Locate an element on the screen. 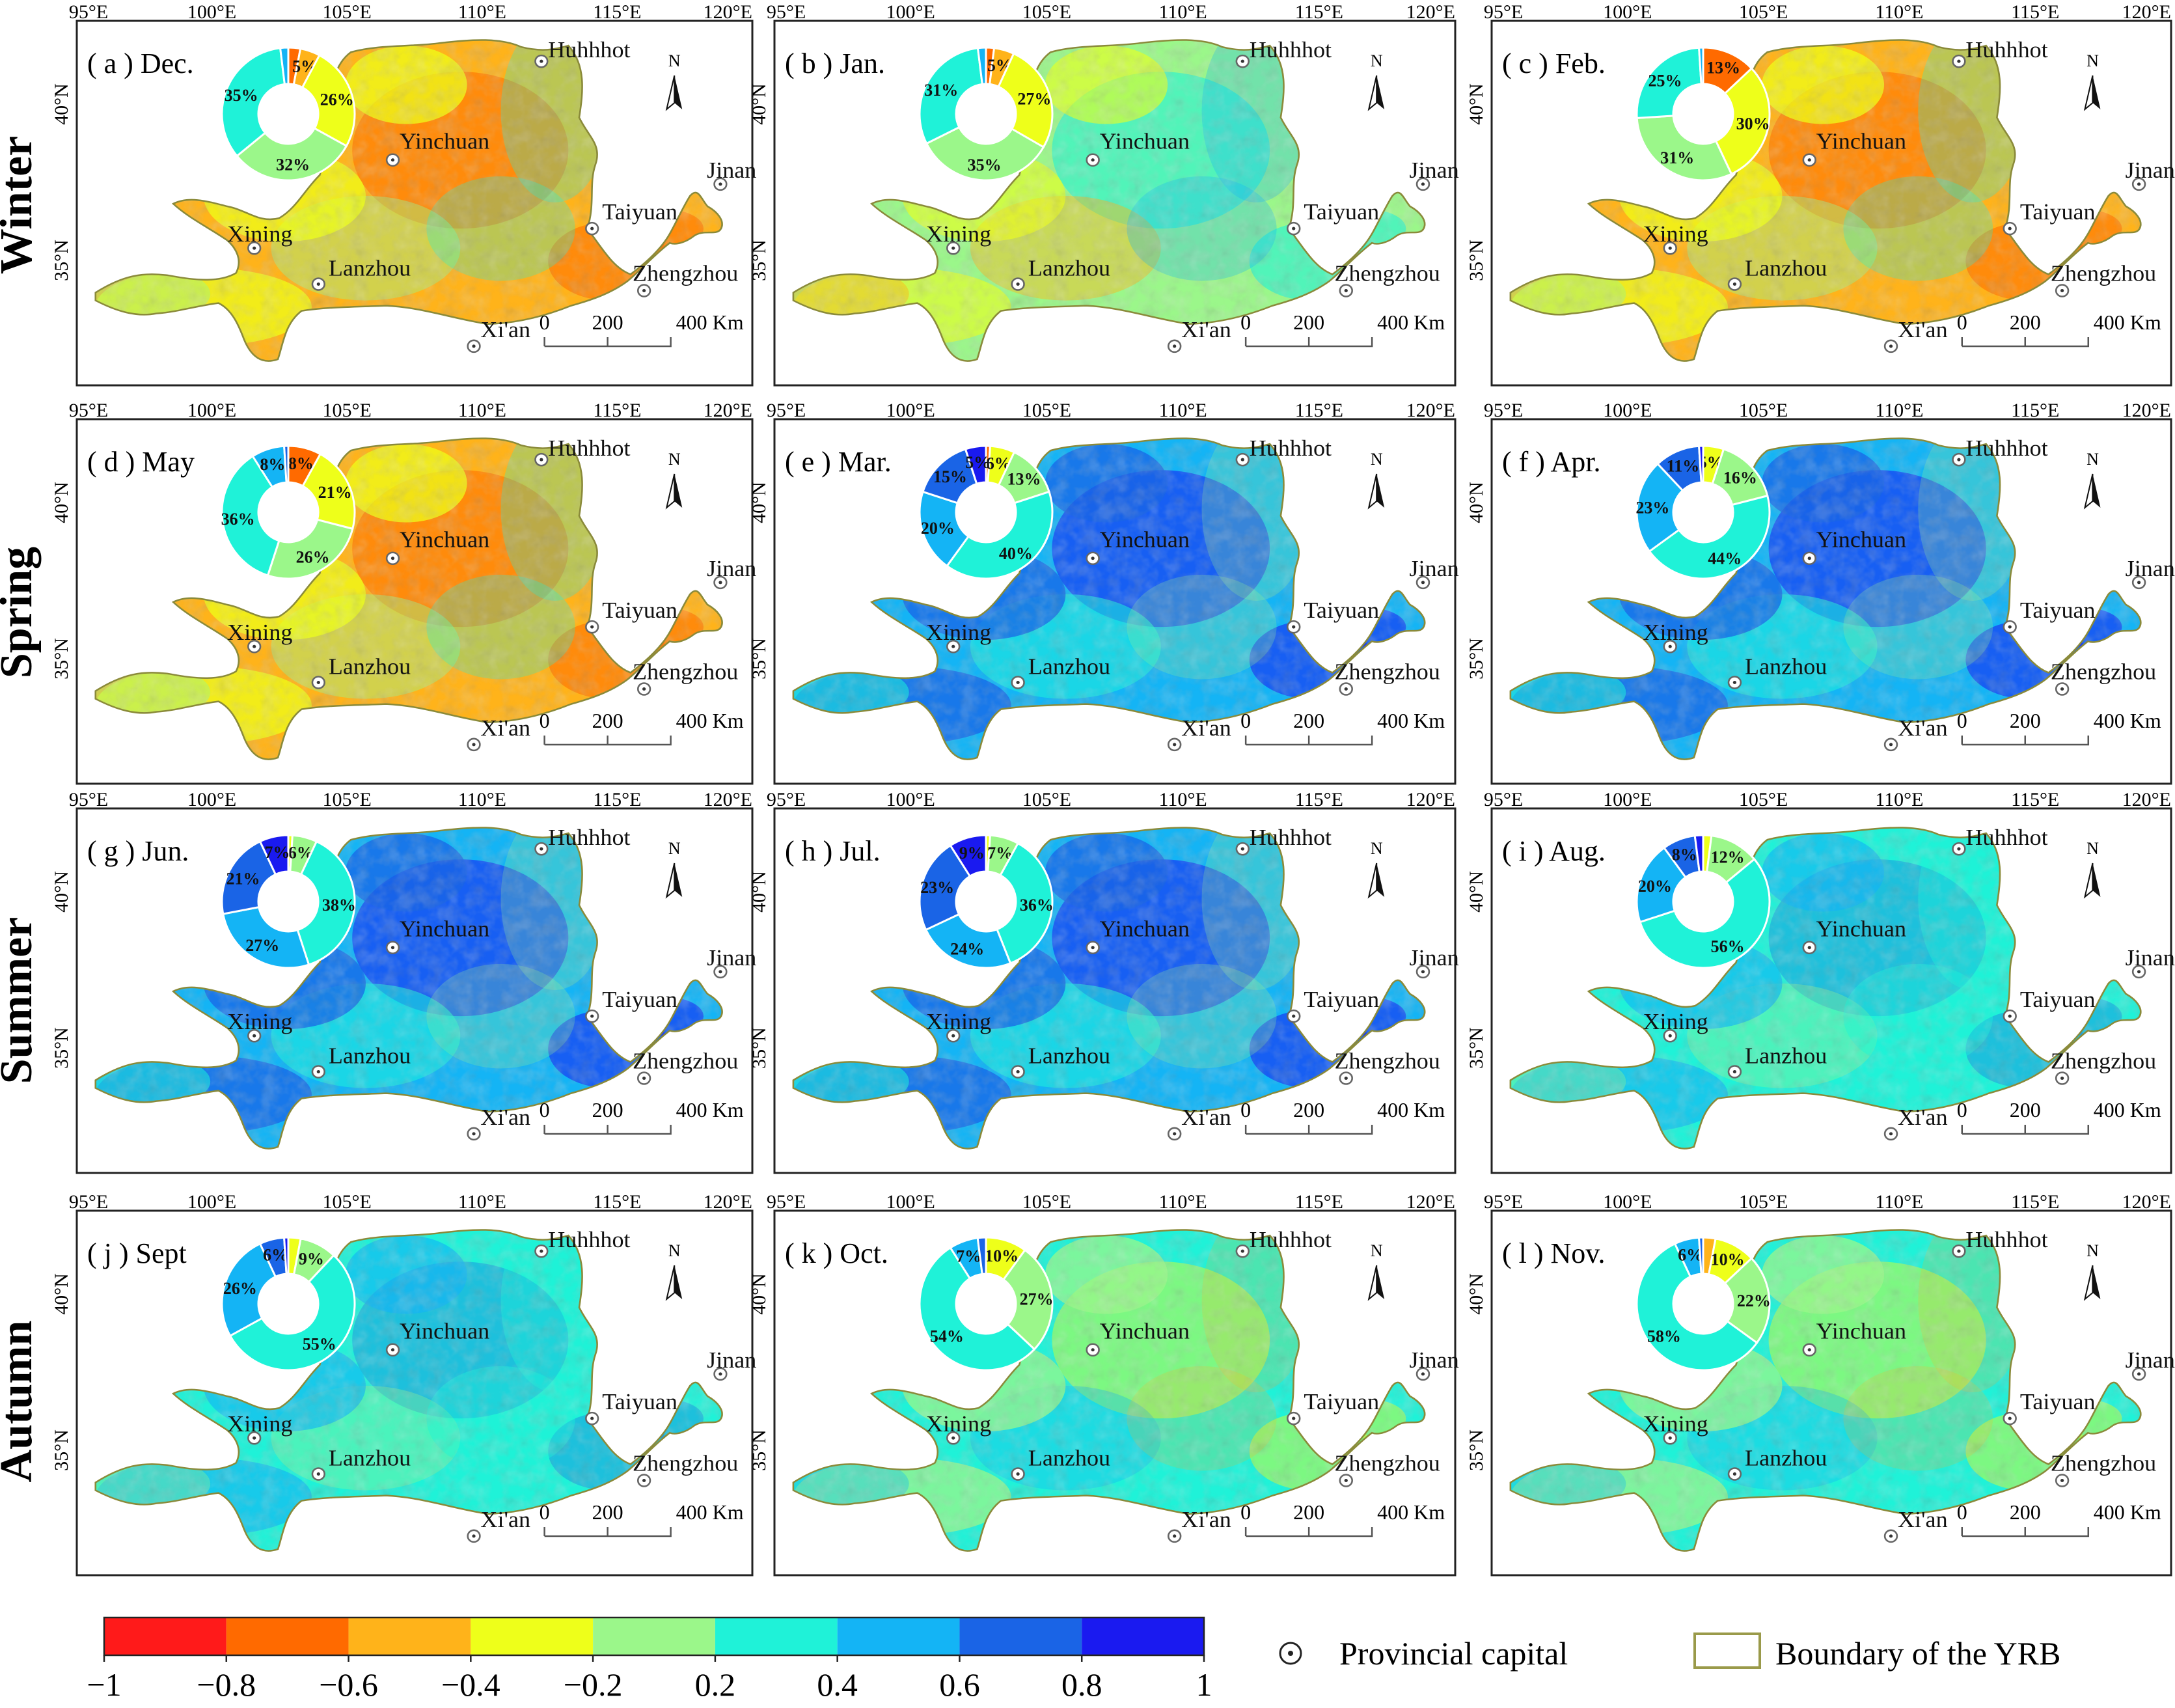 The width and height of the screenshot is (2175, 1708). panel-title: ( e ) Mar. is located at coordinates (838, 462).